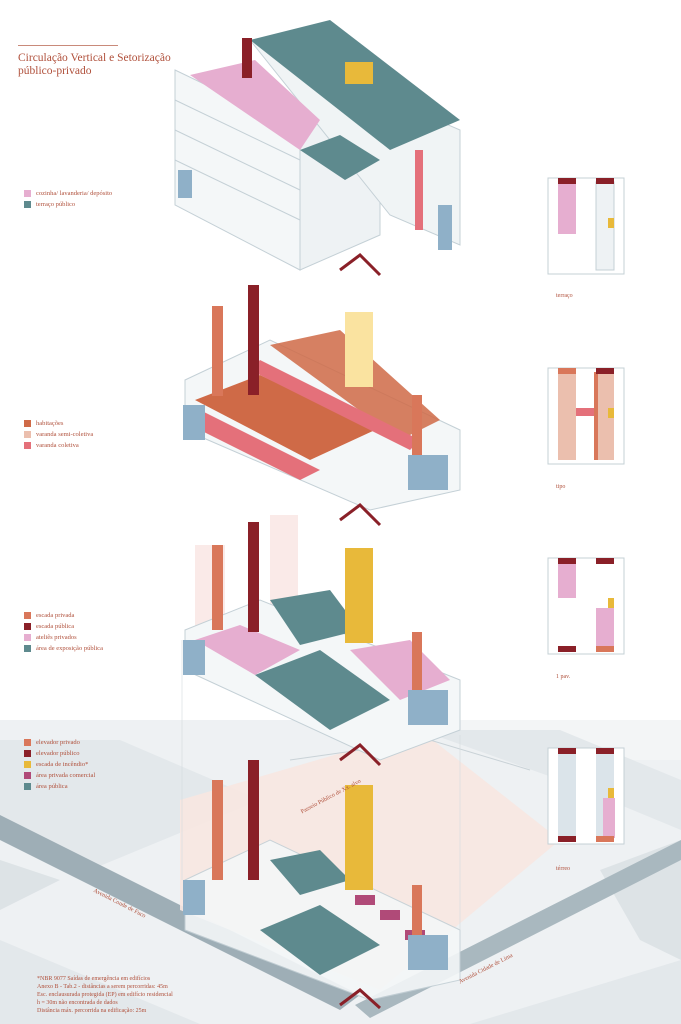 The width and height of the screenshot is (681, 1024). Describe the element at coordinates (563, 677) in the screenshot. I see `plan-label-1pav: 1 pav.` at that location.